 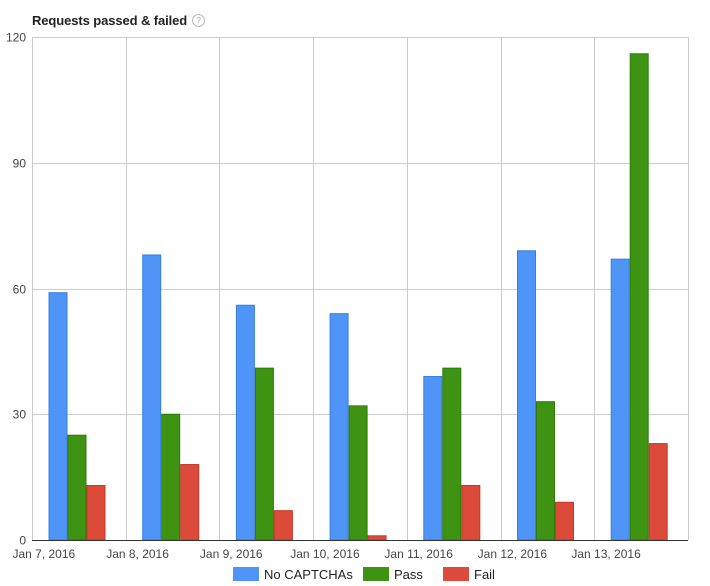 I want to click on legend-item-fail: Fail, so click(x=469, y=574).